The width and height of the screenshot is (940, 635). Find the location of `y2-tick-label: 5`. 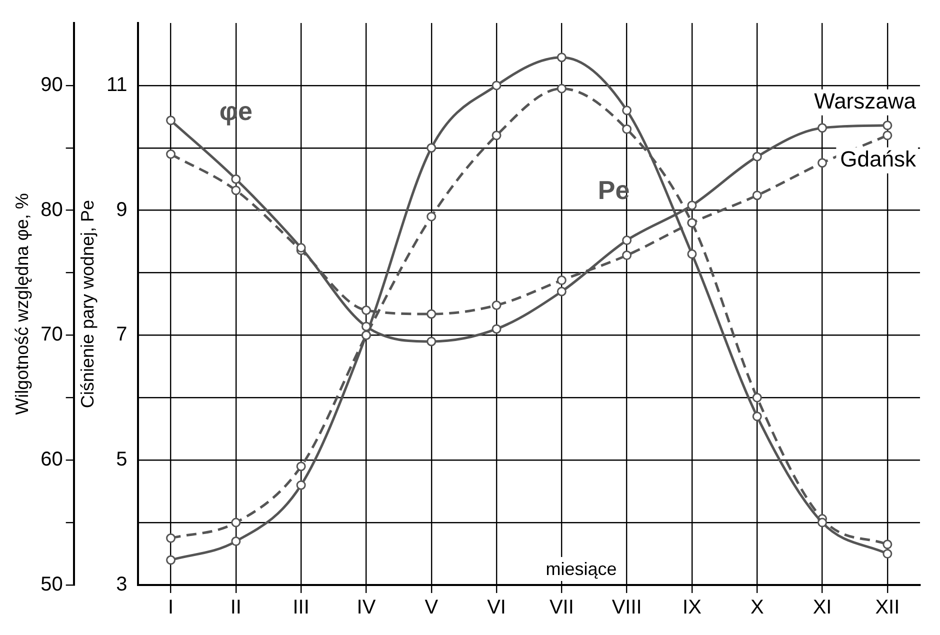

y2-tick-label: 5 is located at coordinates (122, 459).